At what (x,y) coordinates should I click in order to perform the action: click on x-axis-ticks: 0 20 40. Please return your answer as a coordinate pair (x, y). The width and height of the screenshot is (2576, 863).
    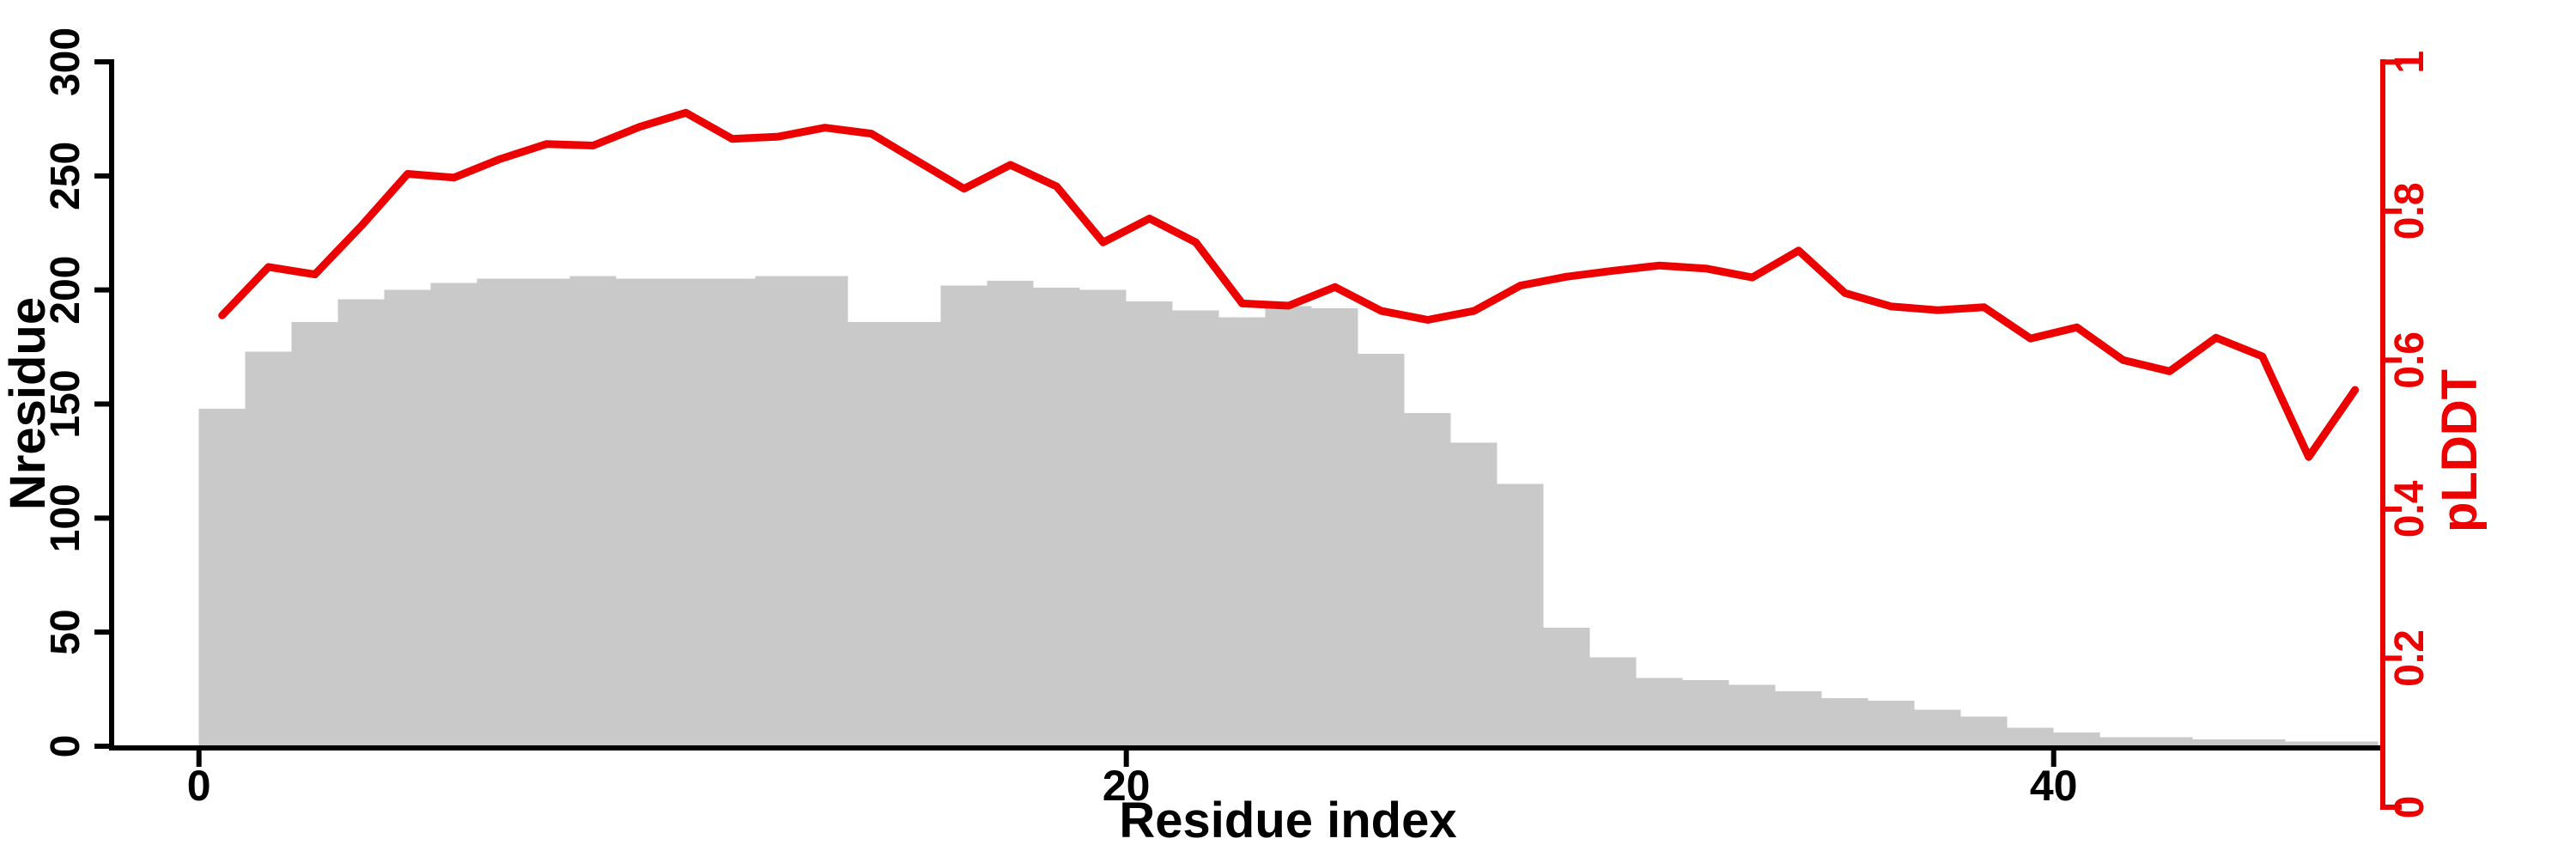
    Looking at the image, I should click on (1133, 779).